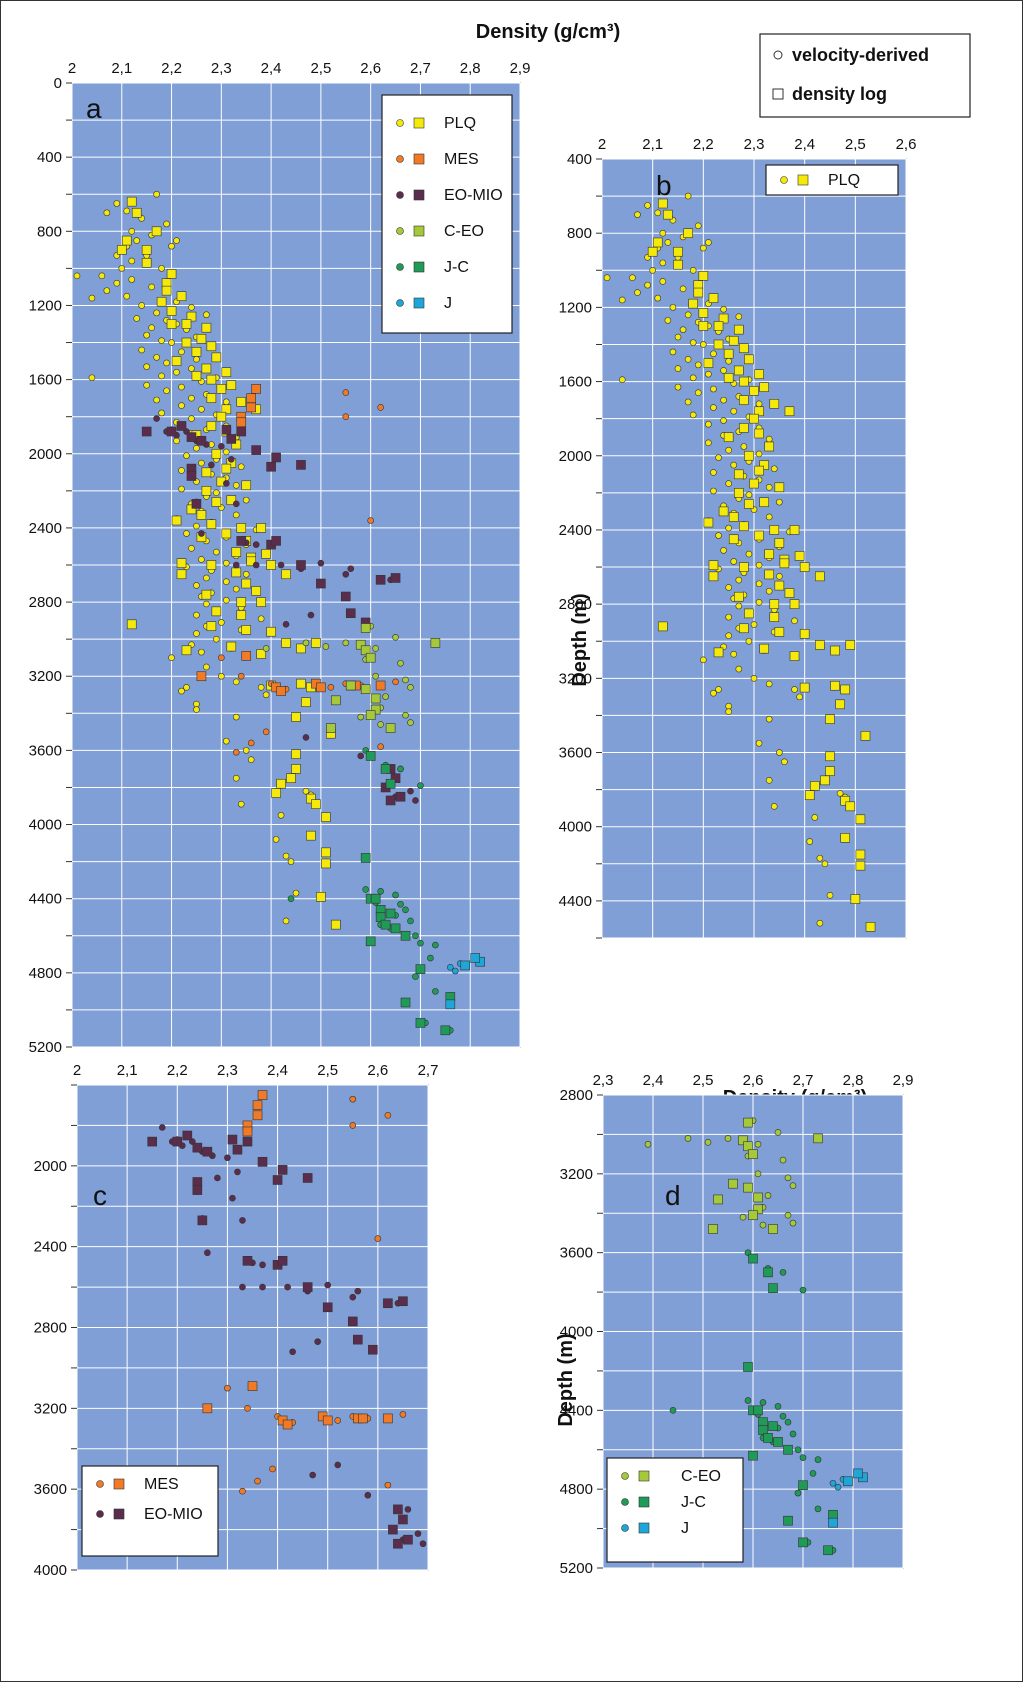  I want to click on point-density-mes, so click(207, 1408).